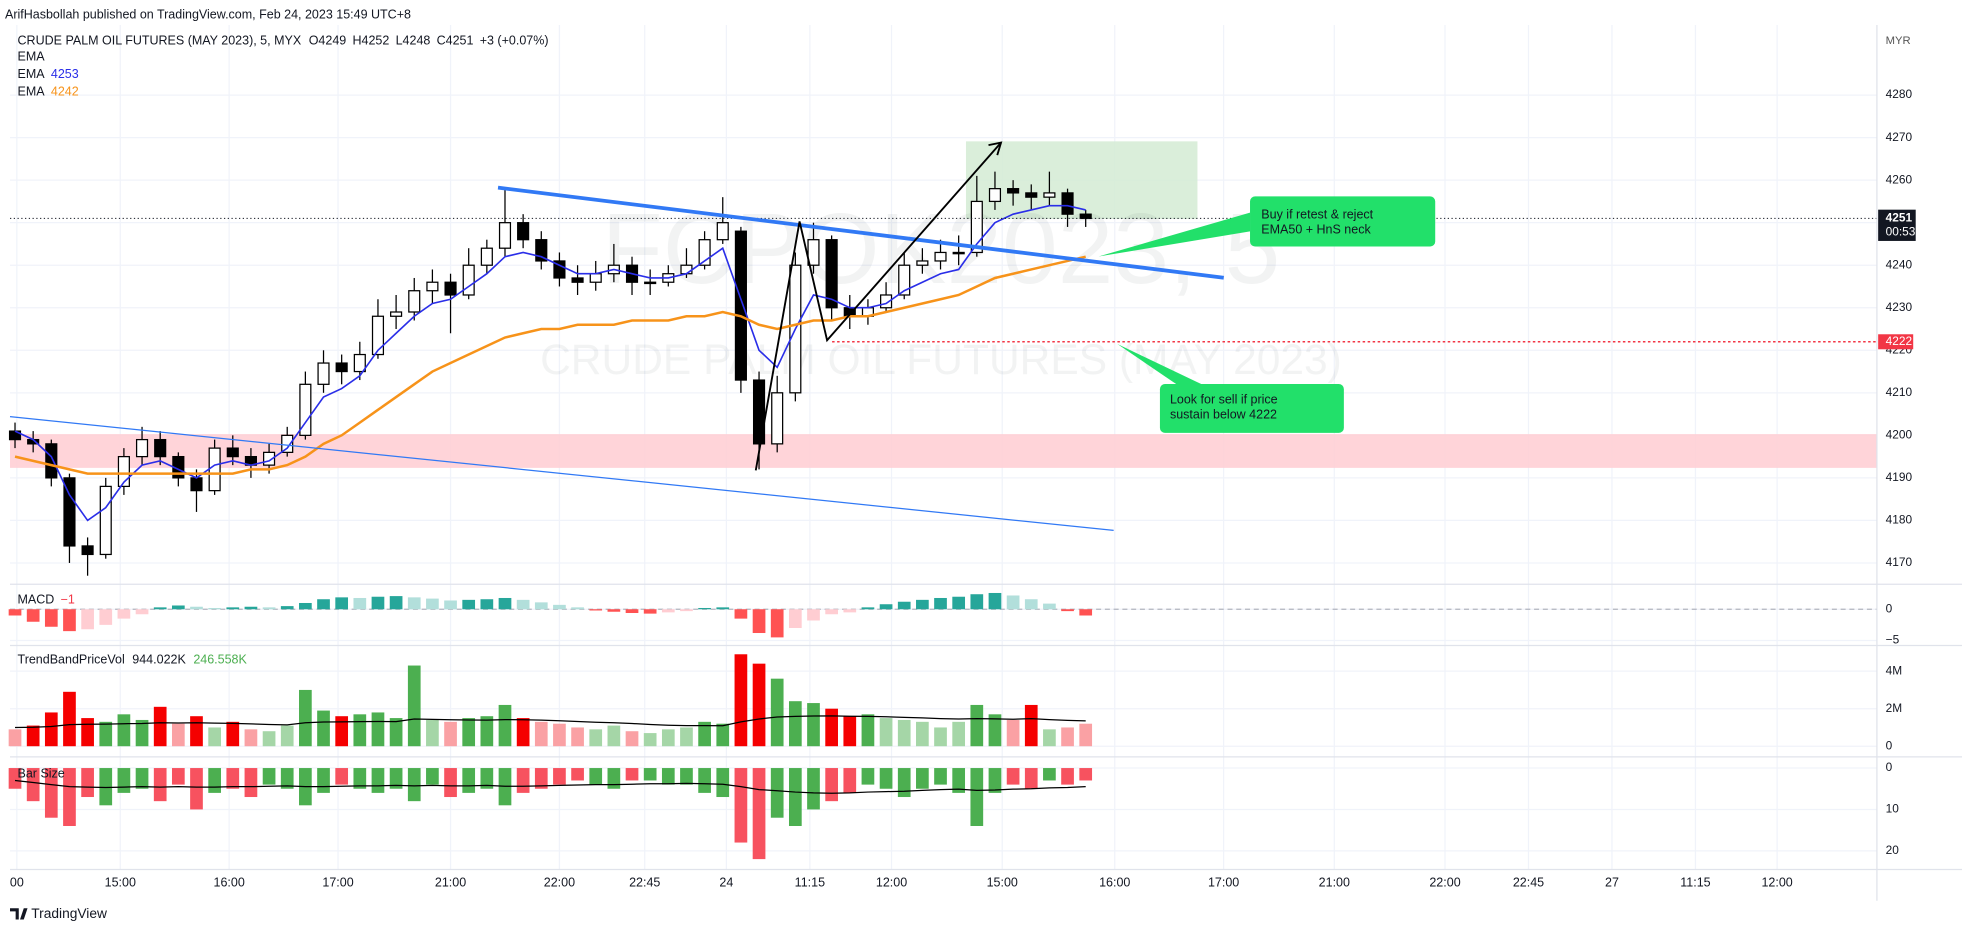  Describe the element at coordinates (1899, 434) in the screenshot. I see `y-tick-label: 4200` at that location.